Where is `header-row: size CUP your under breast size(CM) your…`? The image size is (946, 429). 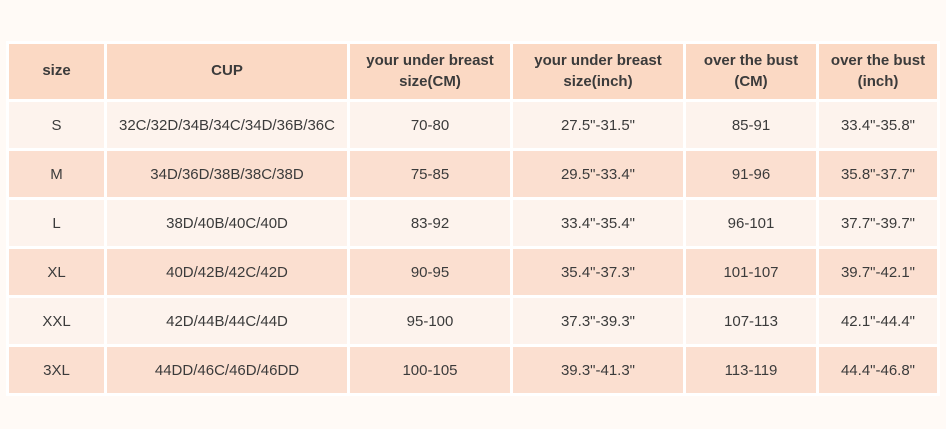
header-row: size CUP your under breast size(CM) your… is located at coordinates (473, 71).